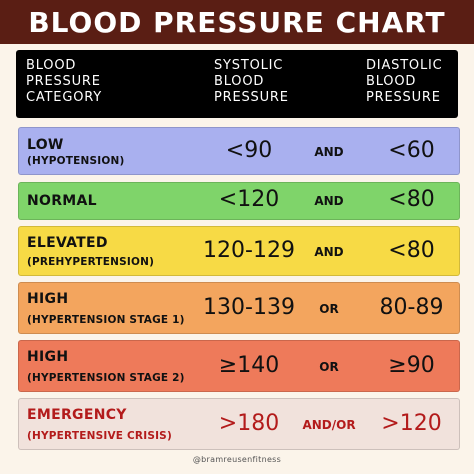 The image size is (474, 474). I want to click on diastolic-value: >120, so click(411, 423).